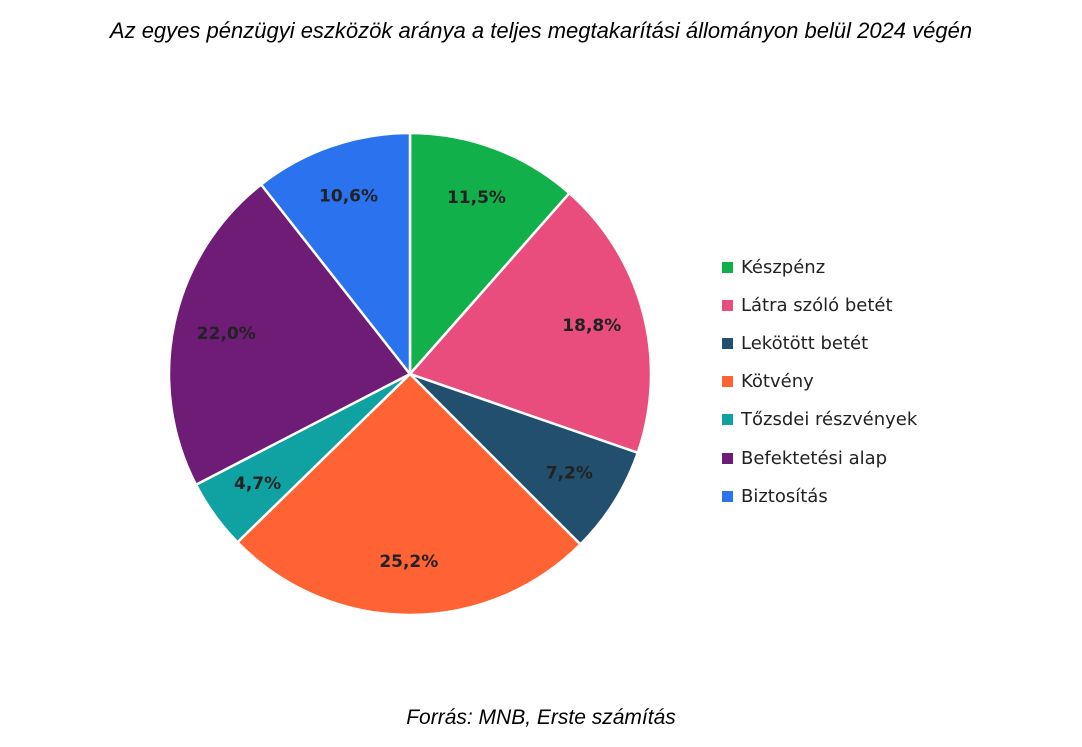 The image size is (1082, 747). What do you see at coordinates (489, 253) in the screenshot?
I see `pie-slice-keszpenz` at bounding box center [489, 253].